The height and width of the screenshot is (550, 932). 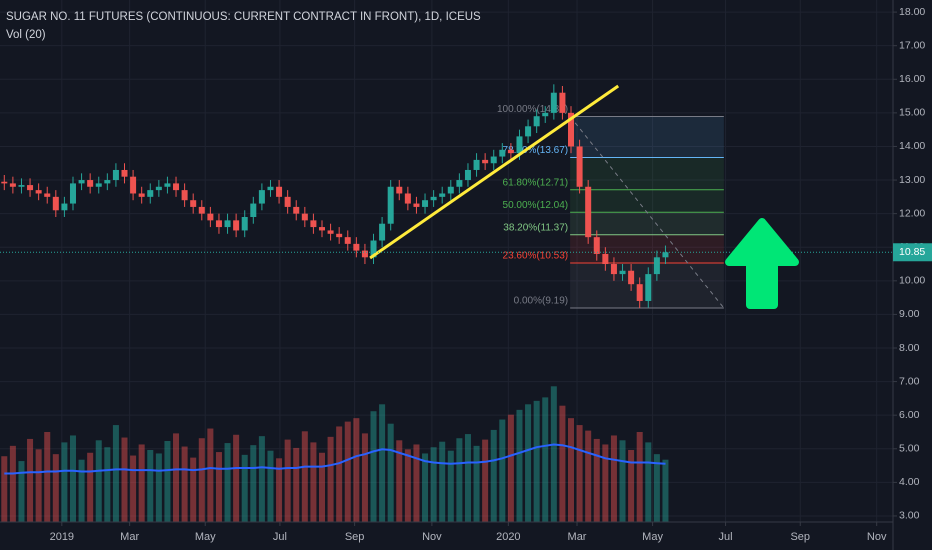 What do you see at coordinates (535, 227) in the screenshot?
I see `fib-label: 38.20%(11.37)` at bounding box center [535, 227].